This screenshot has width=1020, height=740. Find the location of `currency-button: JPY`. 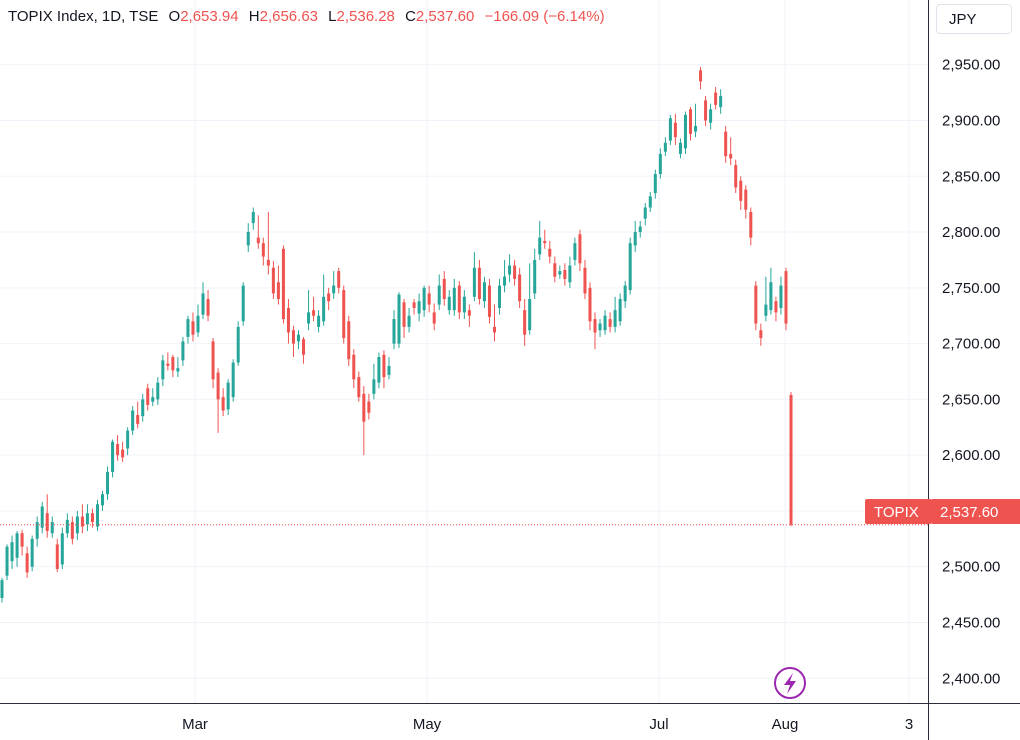

currency-button: JPY is located at coordinates (974, 19).